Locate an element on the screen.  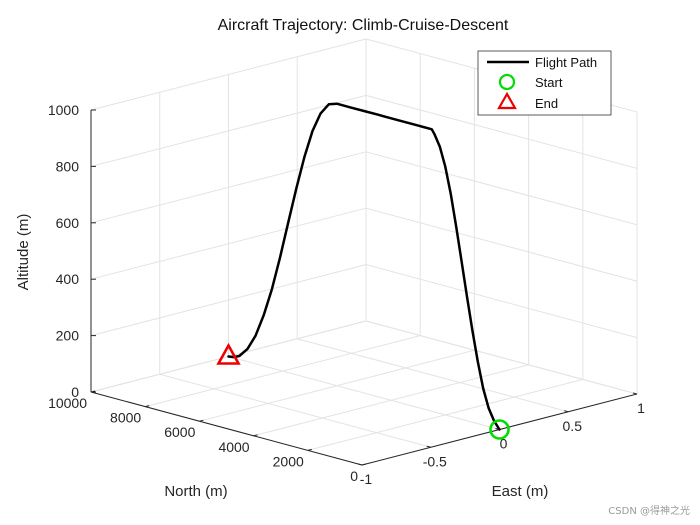
x-axis-line is located at coordinates (226, 428).